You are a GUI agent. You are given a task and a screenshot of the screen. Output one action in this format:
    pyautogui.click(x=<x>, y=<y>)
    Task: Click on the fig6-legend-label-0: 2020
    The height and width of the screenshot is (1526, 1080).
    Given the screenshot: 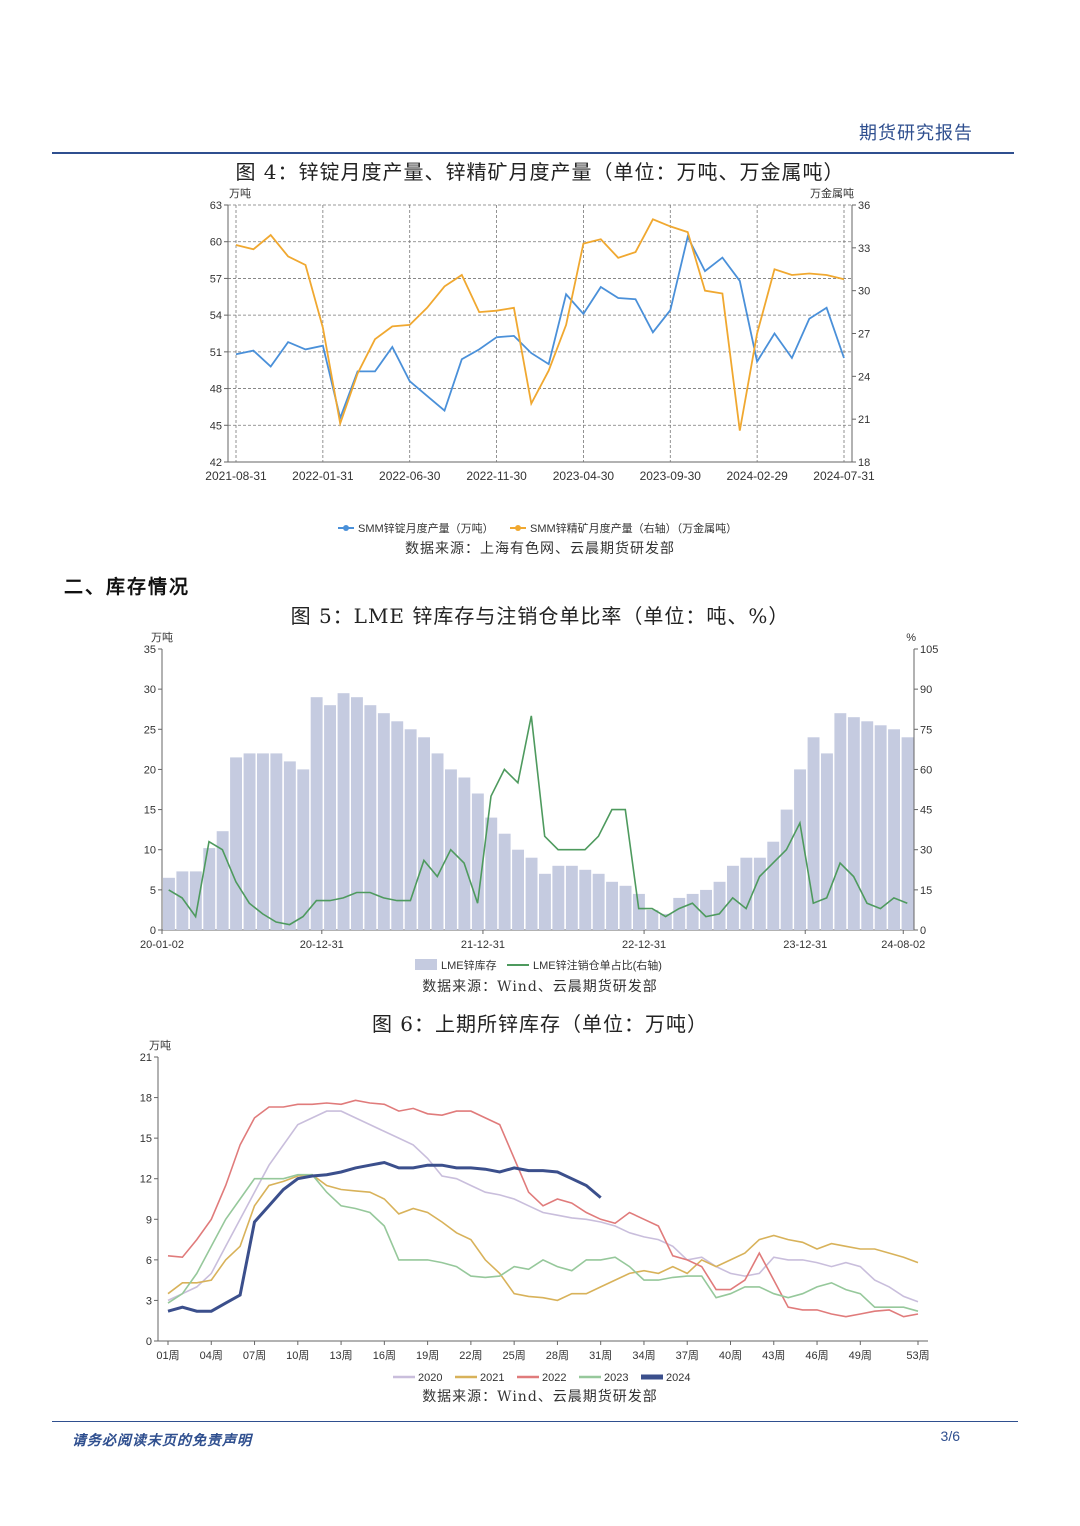 What is the action you would take?
    pyautogui.click(x=430, y=1378)
    